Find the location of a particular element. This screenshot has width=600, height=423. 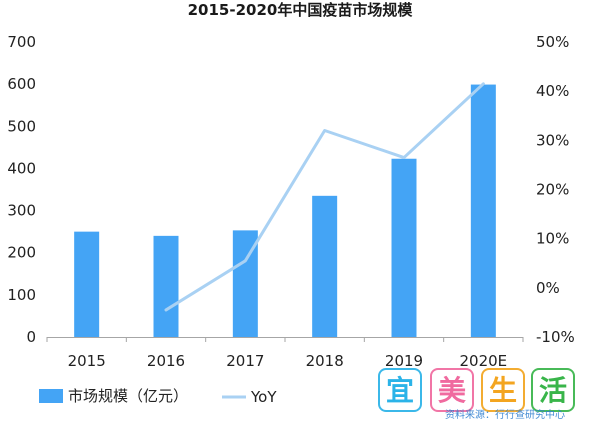

legend-swatch-bar is located at coordinates (51, 396).